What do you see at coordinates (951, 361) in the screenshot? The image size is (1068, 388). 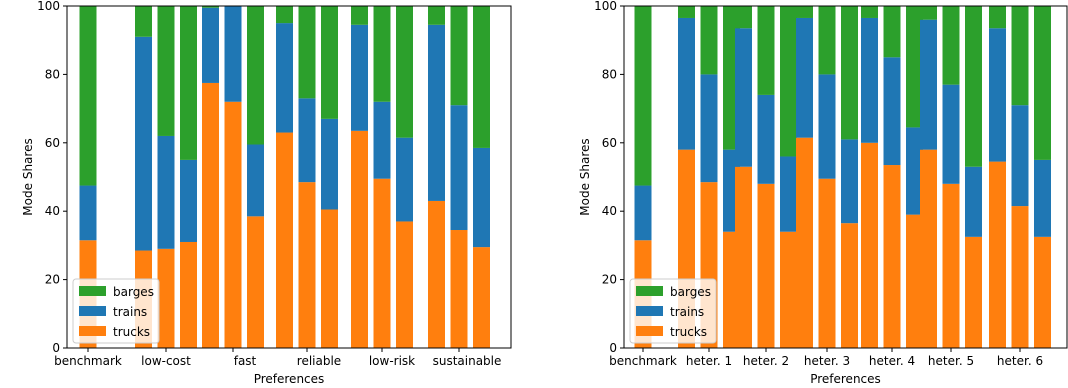 I see `x-tick-label: heter. 5` at bounding box center [951, 361].